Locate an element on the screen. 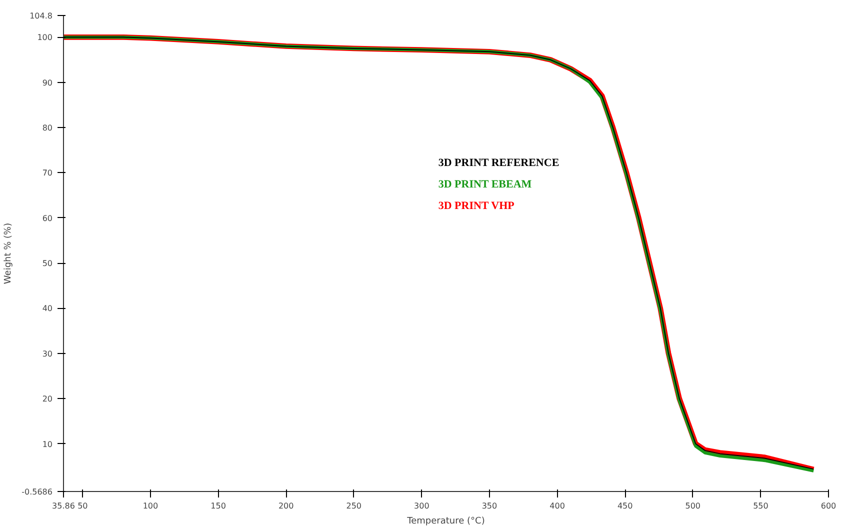 The height and width of the screenshot is (531, 853). x-tick-label: 100 is located at coordinates (150, 506).